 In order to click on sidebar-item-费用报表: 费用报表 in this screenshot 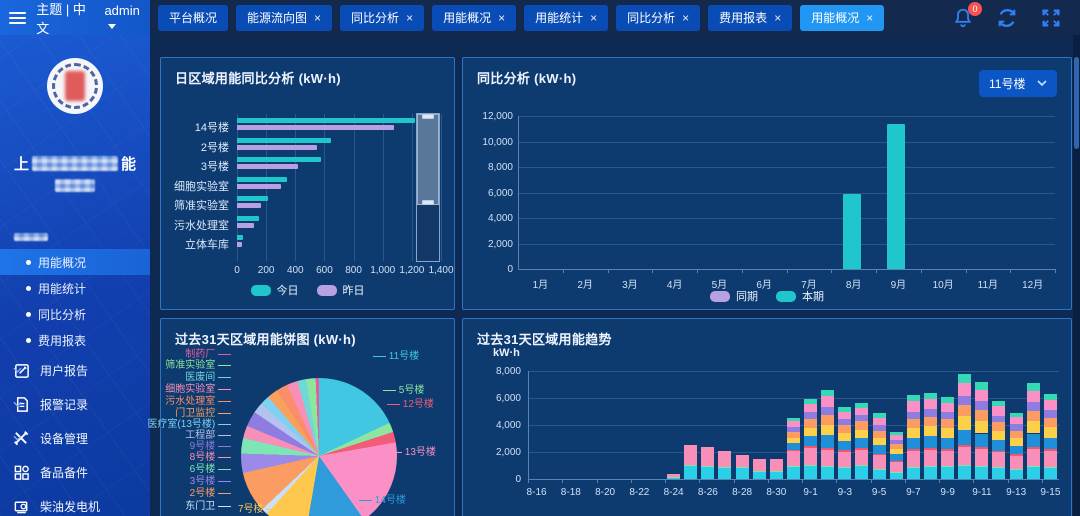, I will do `click(75, 340)`.